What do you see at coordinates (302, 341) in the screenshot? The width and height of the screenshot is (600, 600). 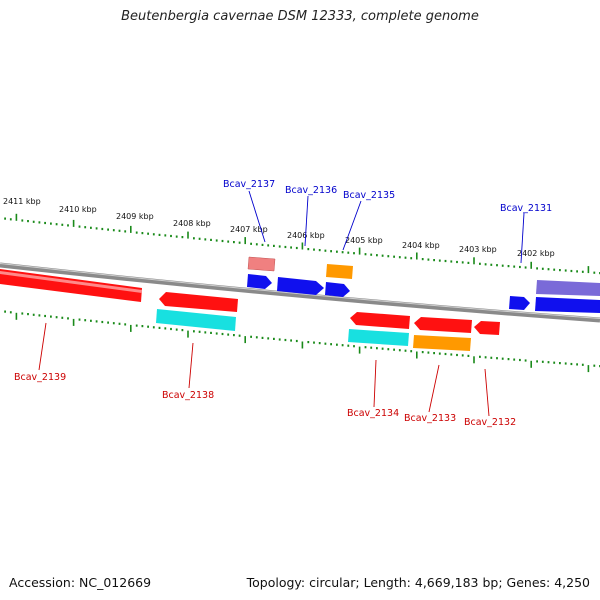 I see `kbp-tick-row-lower` at bounding box center [302, 341].